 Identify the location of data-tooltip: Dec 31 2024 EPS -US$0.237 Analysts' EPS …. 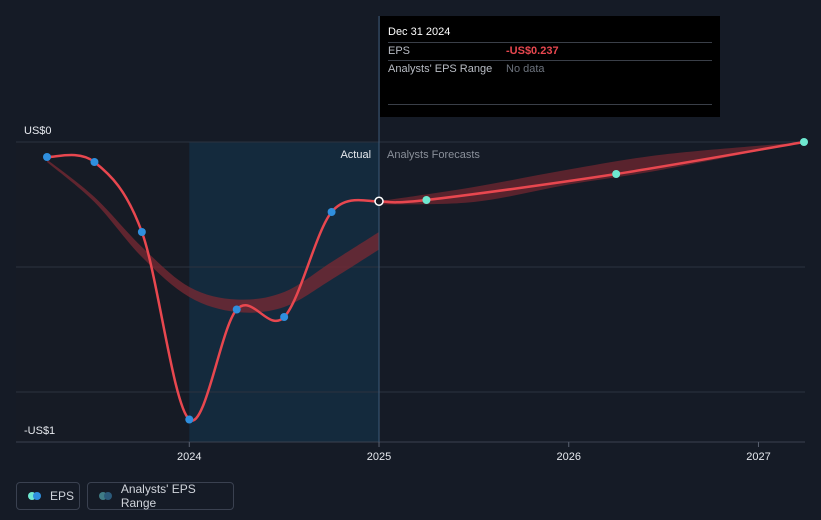
(550, 66).